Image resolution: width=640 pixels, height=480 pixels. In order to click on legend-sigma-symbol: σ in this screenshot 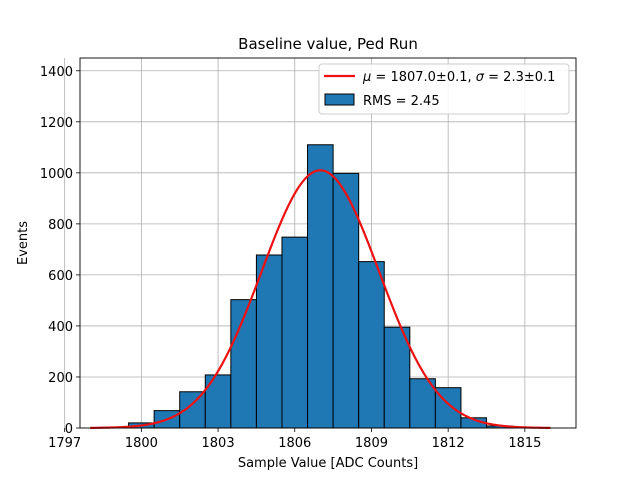, I will do `click(480, 77)`.